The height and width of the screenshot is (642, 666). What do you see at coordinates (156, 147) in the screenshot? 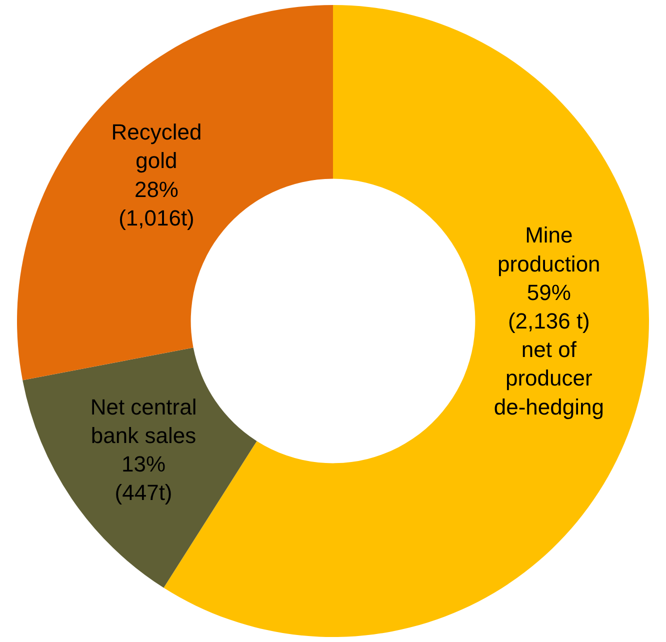
I see `slice-label: Recycled gold` at bounding box center [156, 147].